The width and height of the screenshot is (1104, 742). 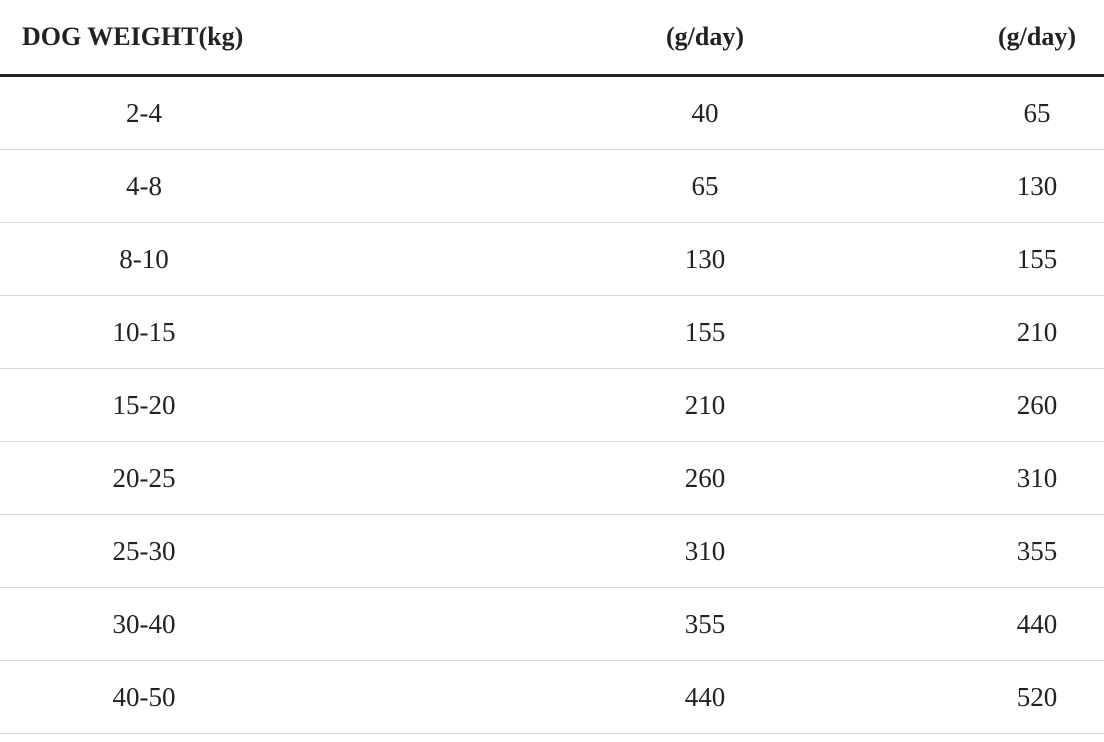 I want to click on table-cell: 4-8, so click(x=144, y=185).